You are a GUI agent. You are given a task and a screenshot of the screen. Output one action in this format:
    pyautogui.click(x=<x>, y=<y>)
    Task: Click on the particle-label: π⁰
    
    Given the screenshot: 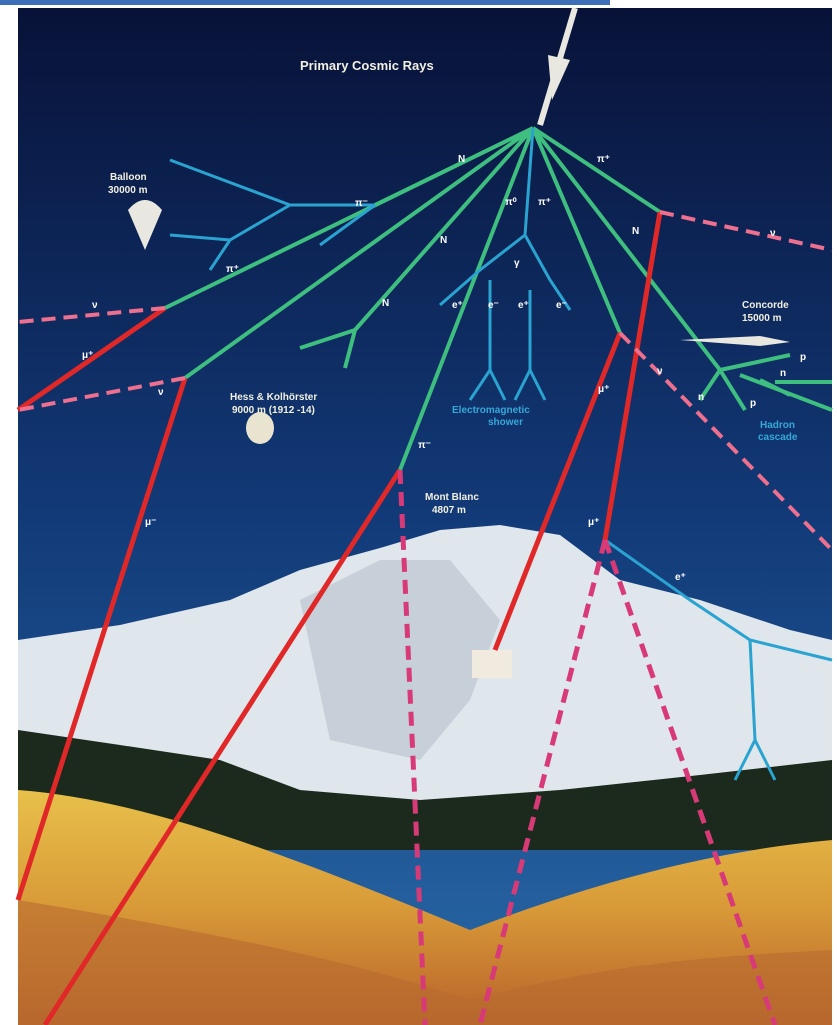 What is the action you would take?
    pyautogui.click(x=511, y=202)
    